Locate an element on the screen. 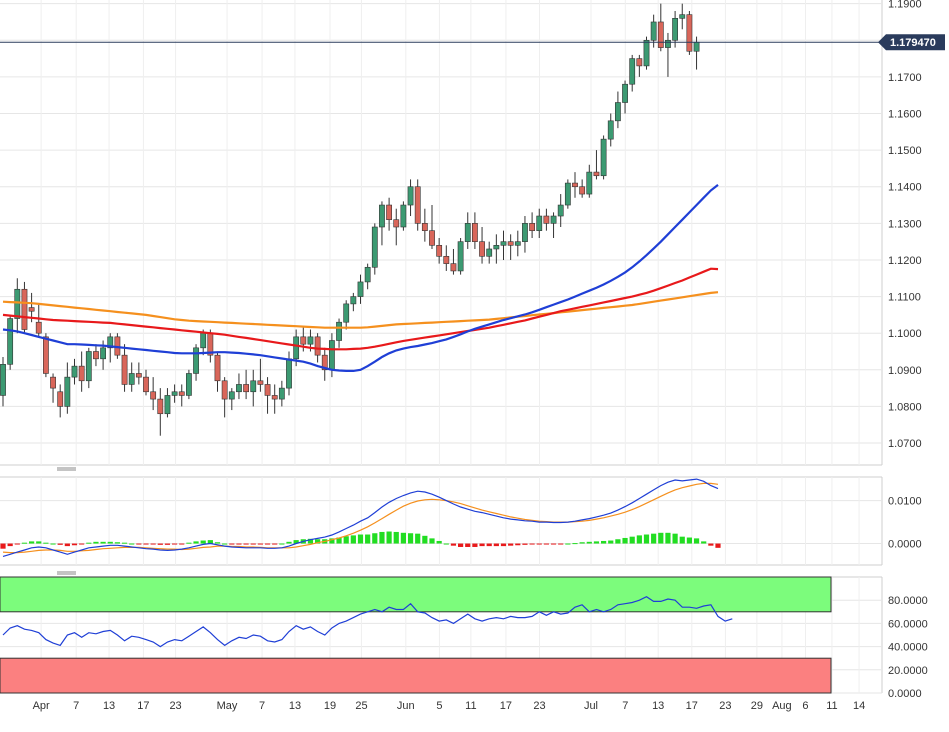 The image size is (949, 732). macd-resize-handle is located at coordinates (66, 469).